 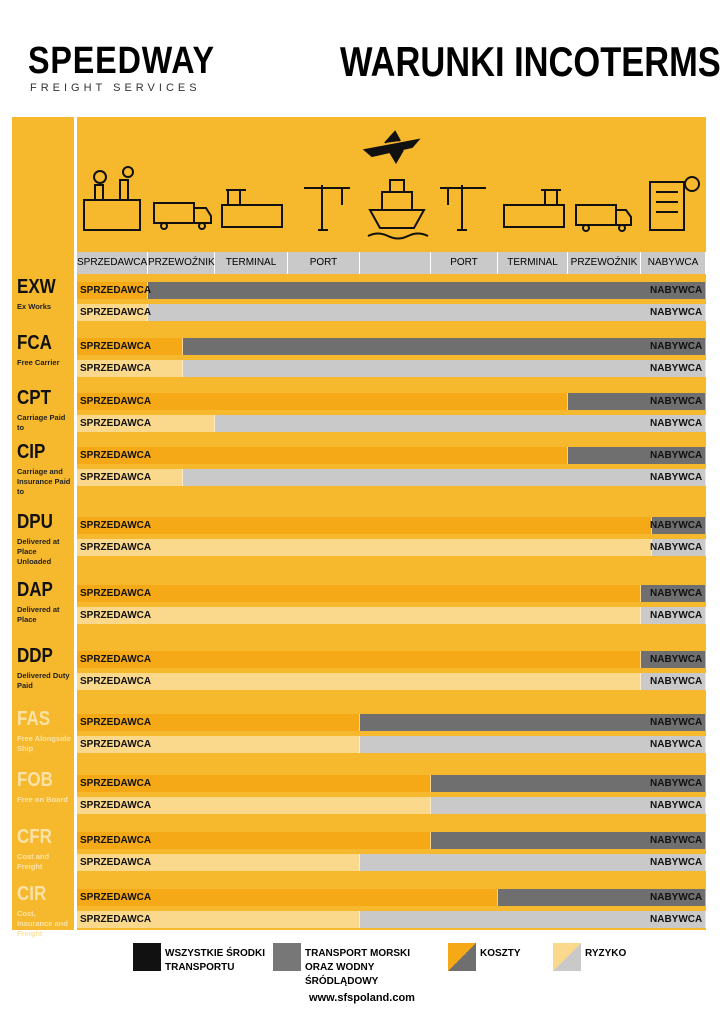 What do you see at coordinates (35, 780) in the screenshot?
I see `term-code: FOB` at bounding box center [35, 780].